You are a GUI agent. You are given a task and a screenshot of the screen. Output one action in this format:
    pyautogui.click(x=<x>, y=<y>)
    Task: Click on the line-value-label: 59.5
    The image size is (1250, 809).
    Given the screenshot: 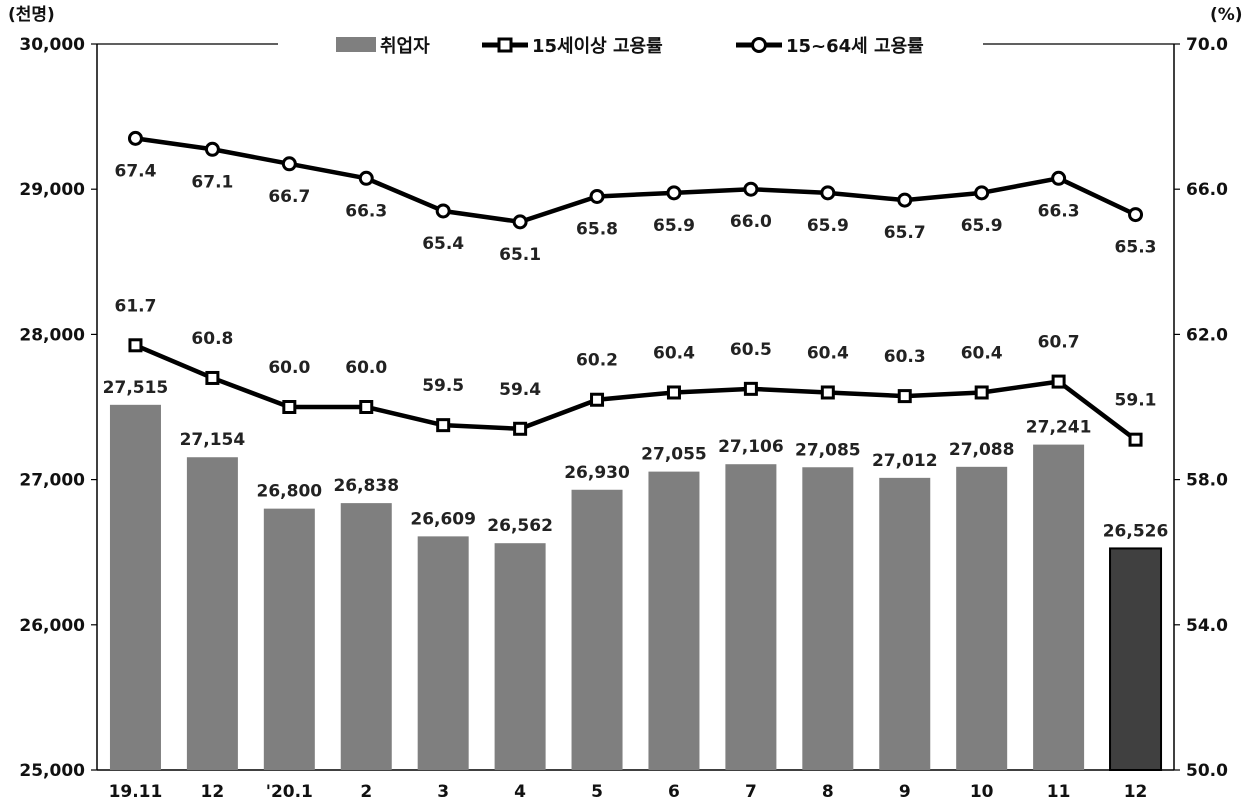 What is the action you would take?
    pyautogui.click(x=443, y=386)
    